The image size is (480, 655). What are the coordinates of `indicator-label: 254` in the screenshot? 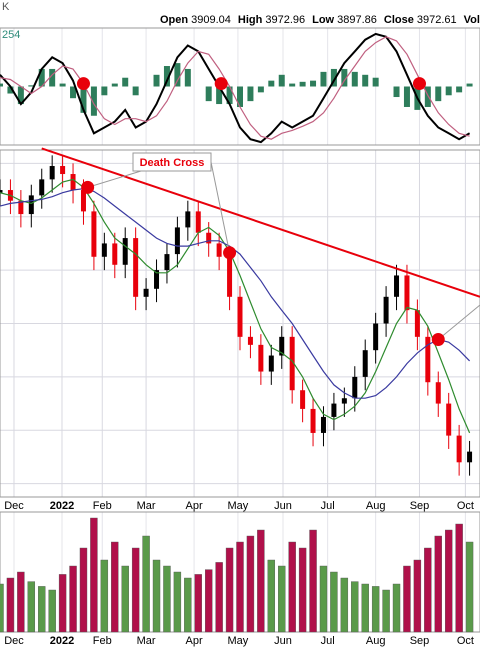 It's located at (11, 35).